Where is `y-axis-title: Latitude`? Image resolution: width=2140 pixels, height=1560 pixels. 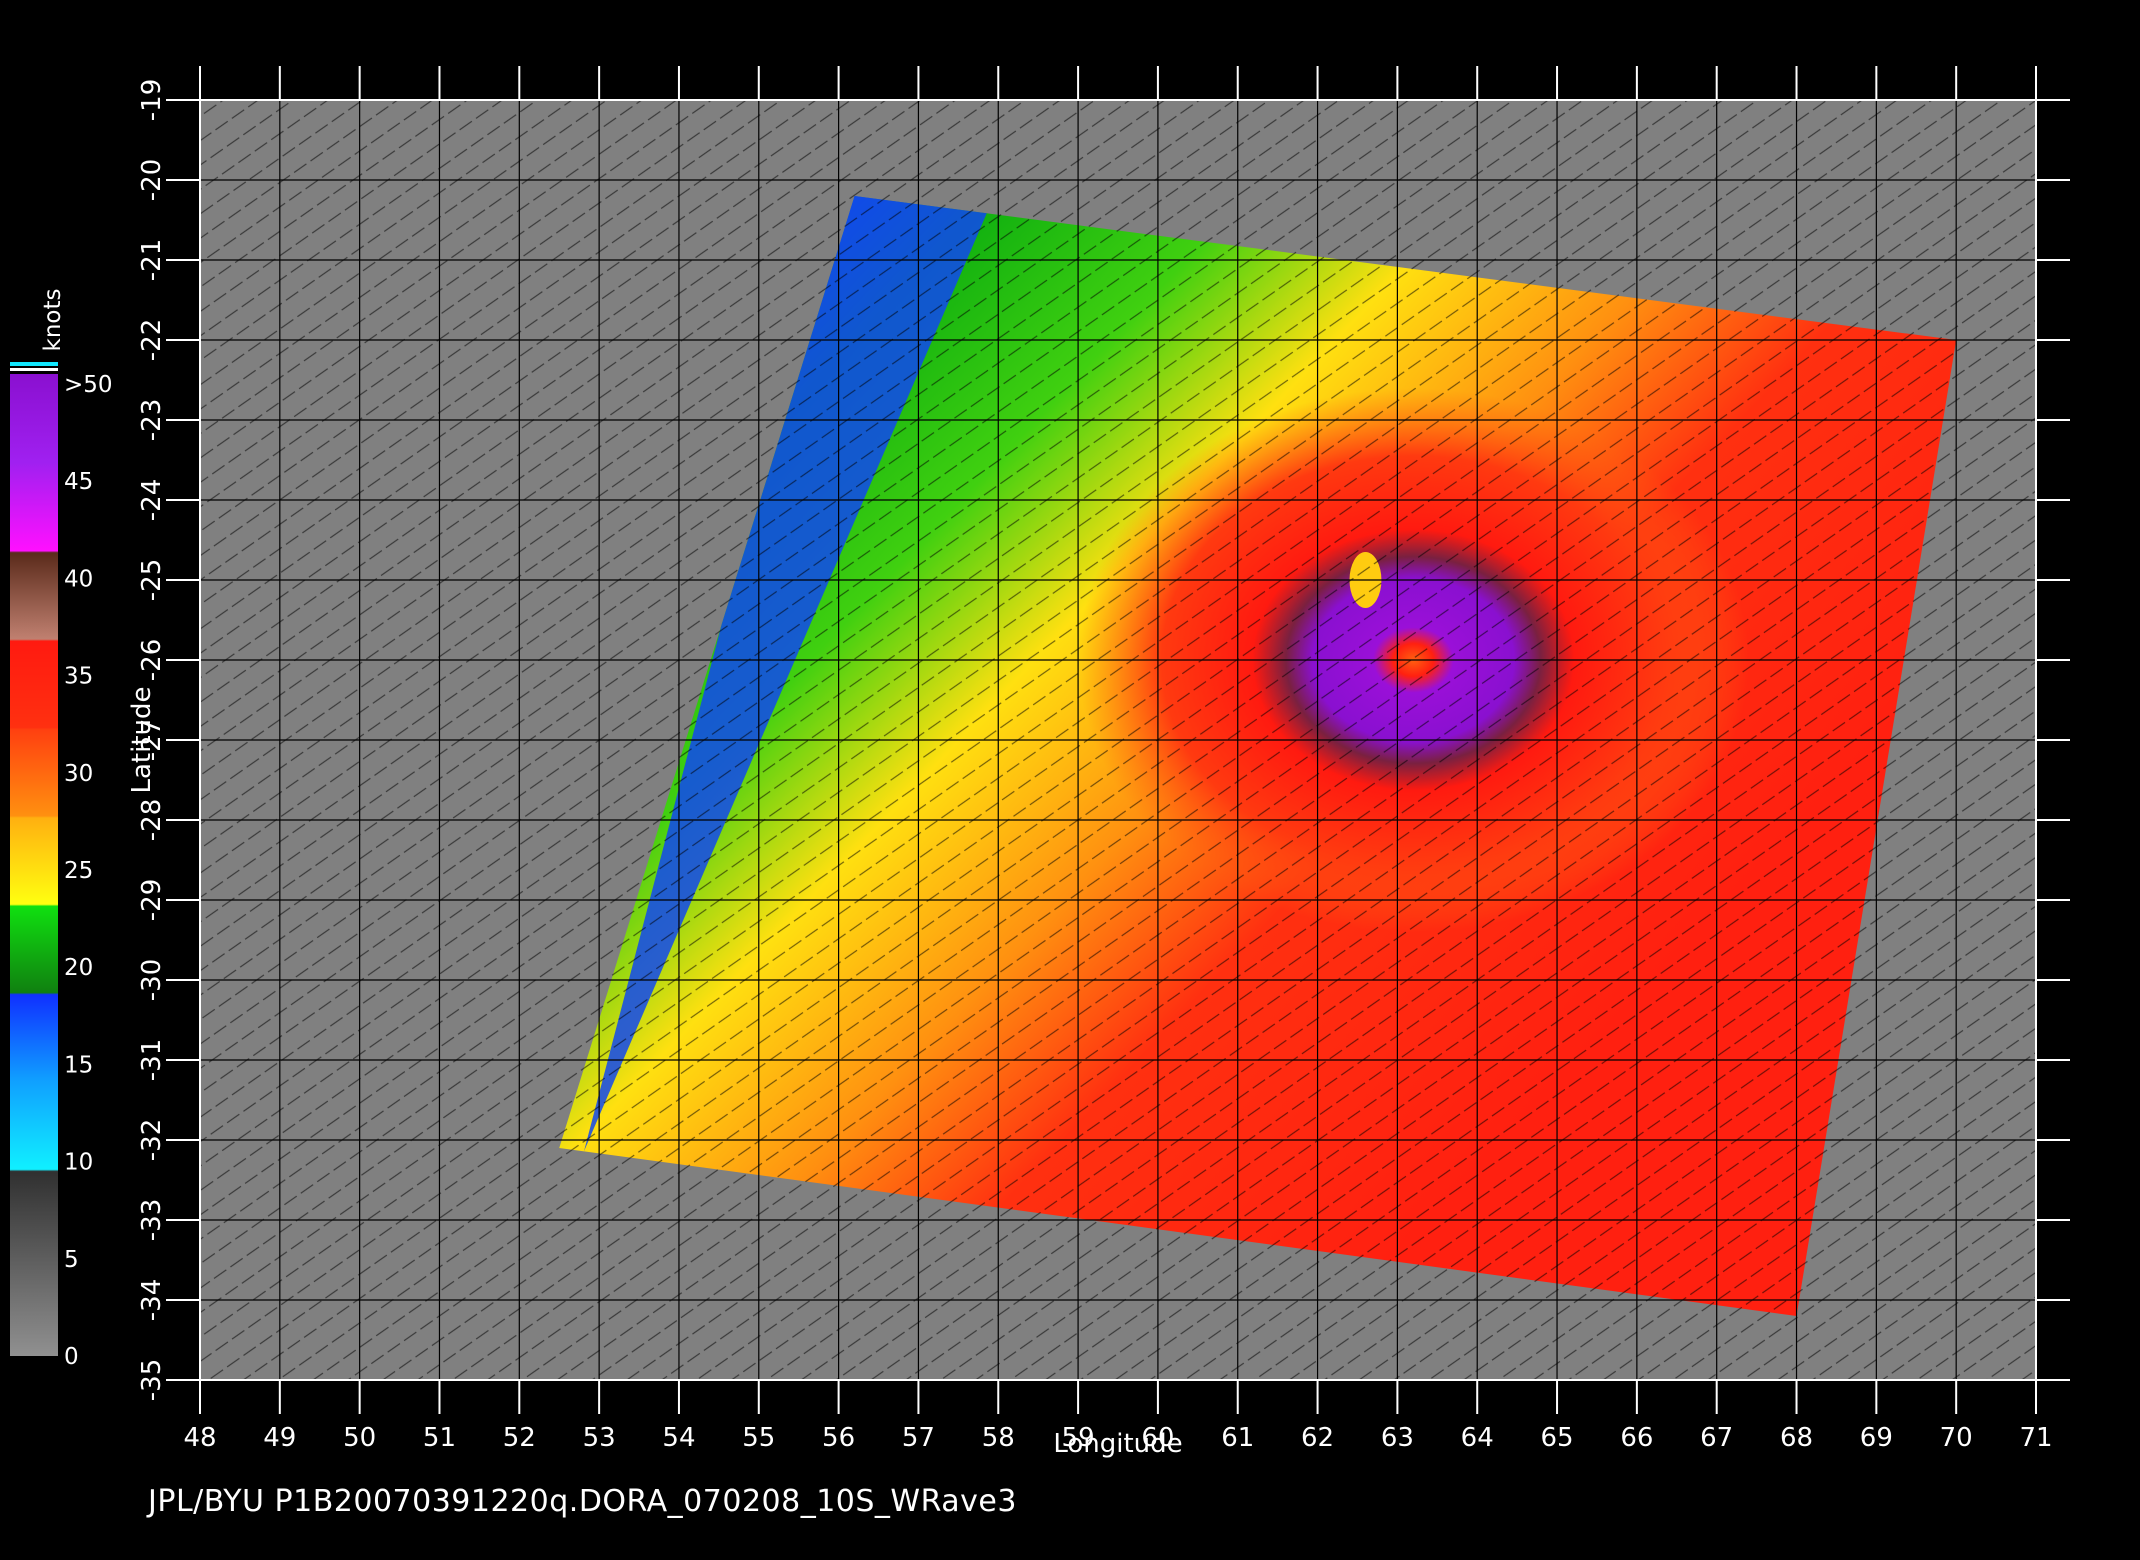 y-axis-title: Latitude is located at coordinates (142, 739).